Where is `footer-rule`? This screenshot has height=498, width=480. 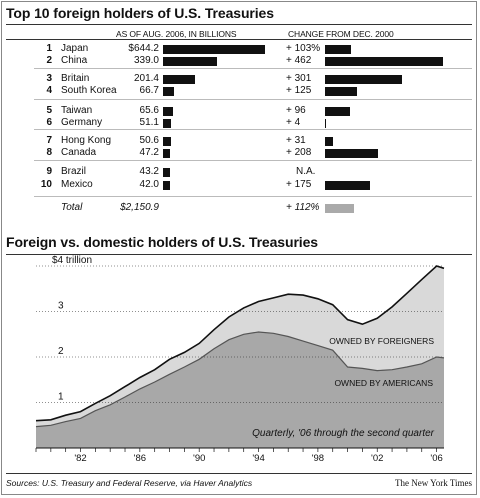
footer-rule is located at coordinates (239, 473).